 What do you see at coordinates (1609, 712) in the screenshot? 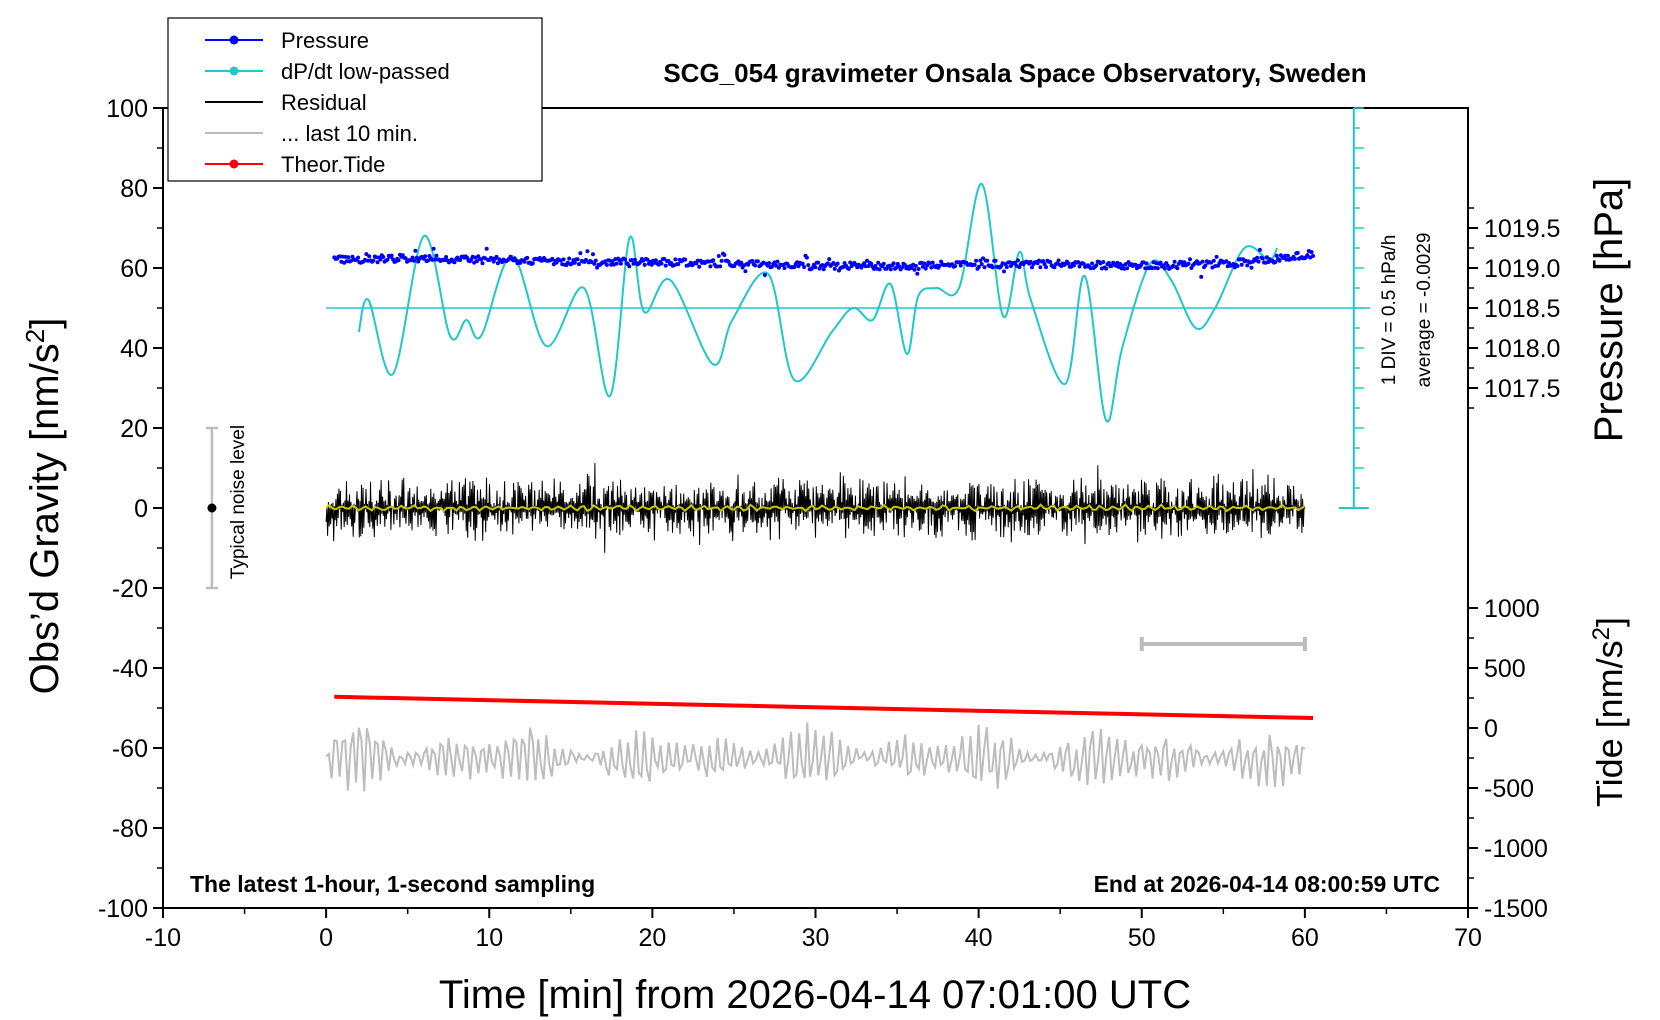
I see `y-axis-title-tide: Tide [nm/s2]` at bounding box center [1609, 712].